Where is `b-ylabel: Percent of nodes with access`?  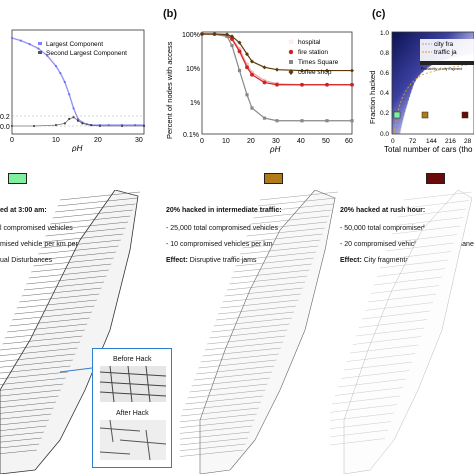 b-ylabel: Percent of nodes with access is located at coordinates (169, 90).